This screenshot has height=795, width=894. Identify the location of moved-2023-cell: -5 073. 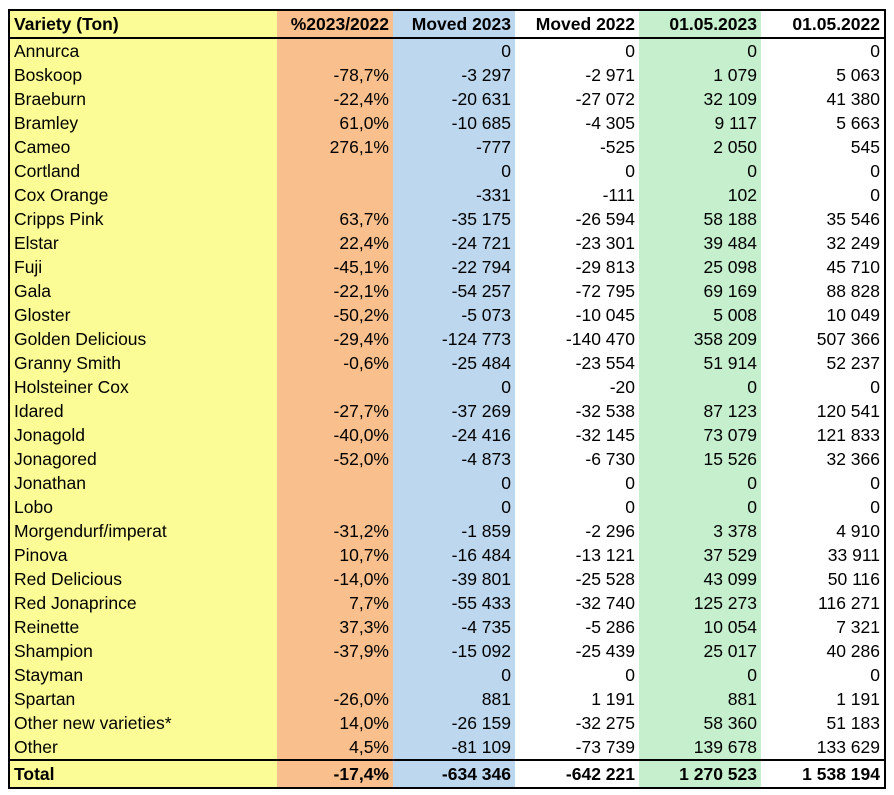
(454, 315).